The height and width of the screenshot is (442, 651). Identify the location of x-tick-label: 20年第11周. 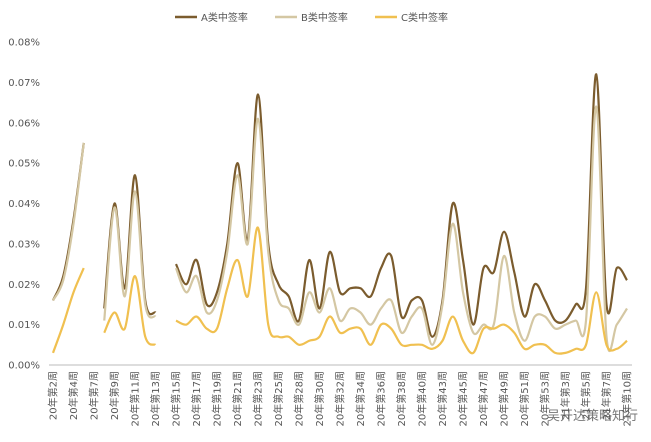
(135, 398).